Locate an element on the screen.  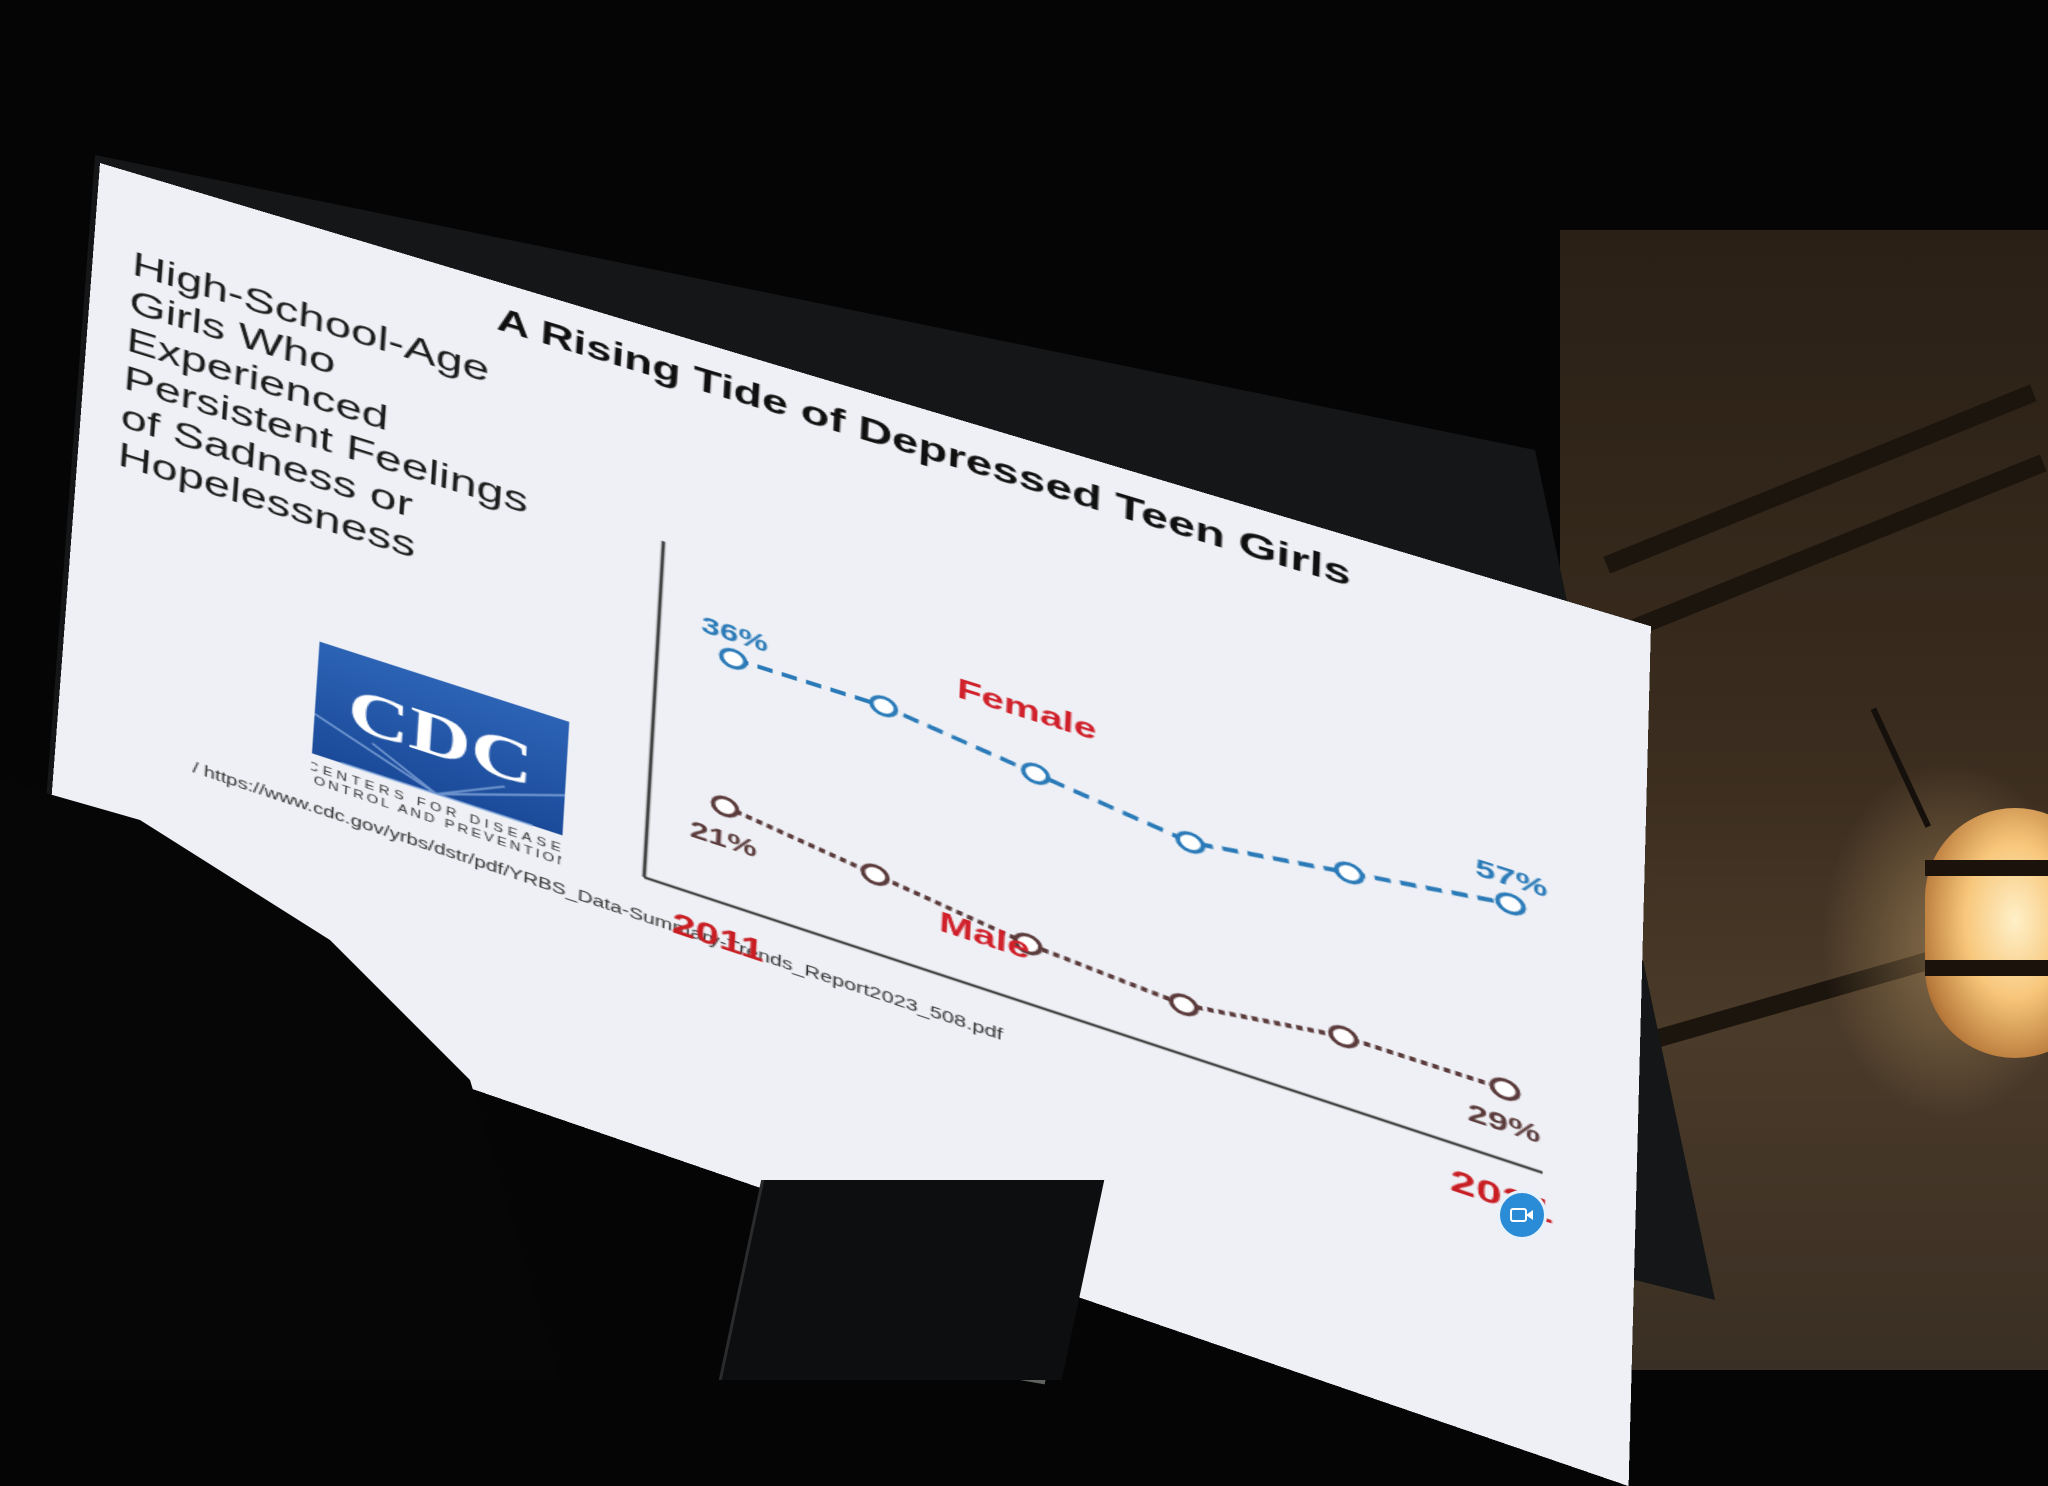
end-value-label: 29% is located at coordinates (1503, 1123).